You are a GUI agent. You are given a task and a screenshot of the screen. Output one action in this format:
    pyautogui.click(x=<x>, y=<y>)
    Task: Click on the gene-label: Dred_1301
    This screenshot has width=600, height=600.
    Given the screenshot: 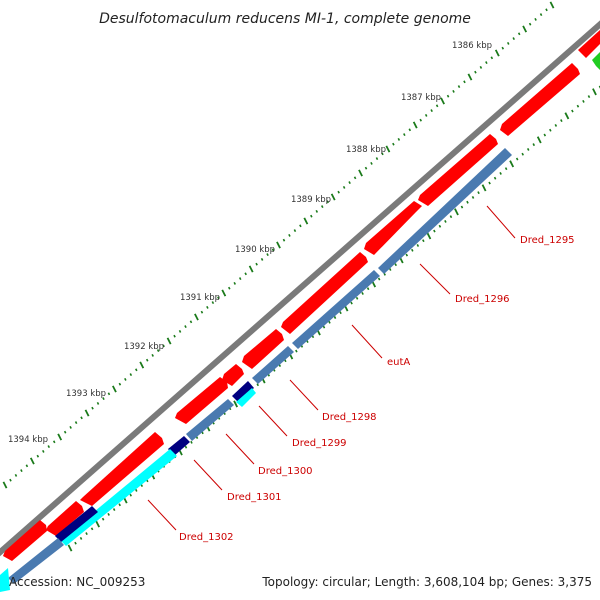 What is the action you would take?
    pyautogui.click(x=254, y=497)
    